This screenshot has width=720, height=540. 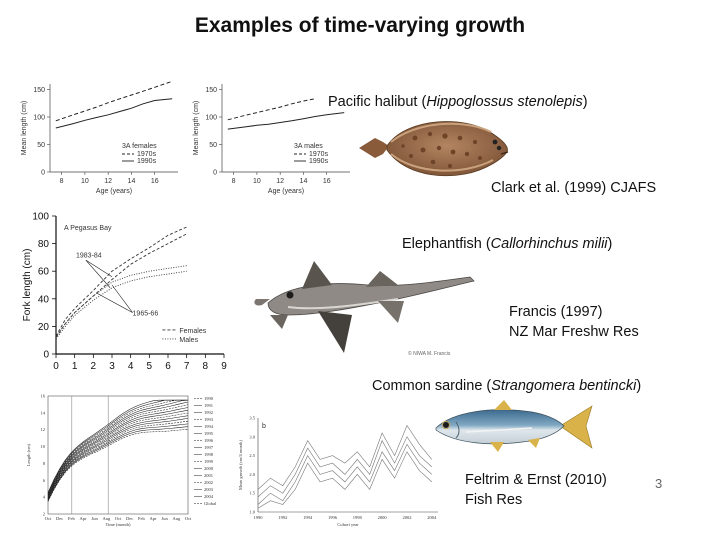 I want to click on elephantfish-photo-credit: © NIWA M. Francis, so click(x=429, y=353).